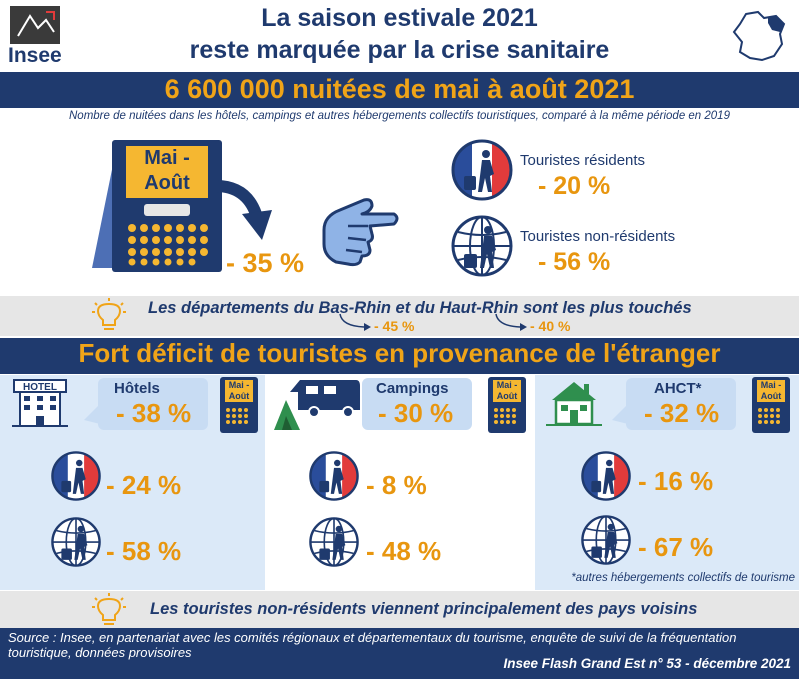 This screenshot has height=679, width=799. I want to click on haut-rhin-arrow-icon, so click(511, 322).